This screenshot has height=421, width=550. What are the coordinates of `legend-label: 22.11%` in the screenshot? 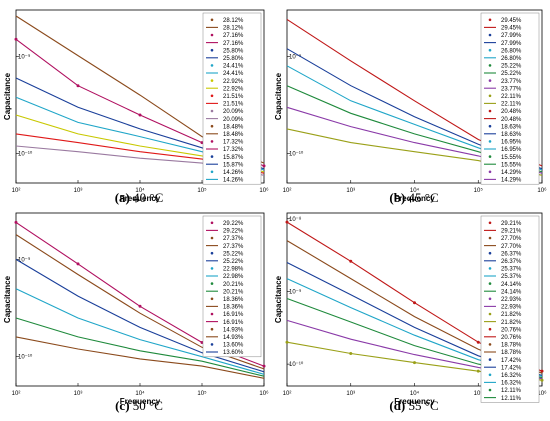 It's located at (511, 105).